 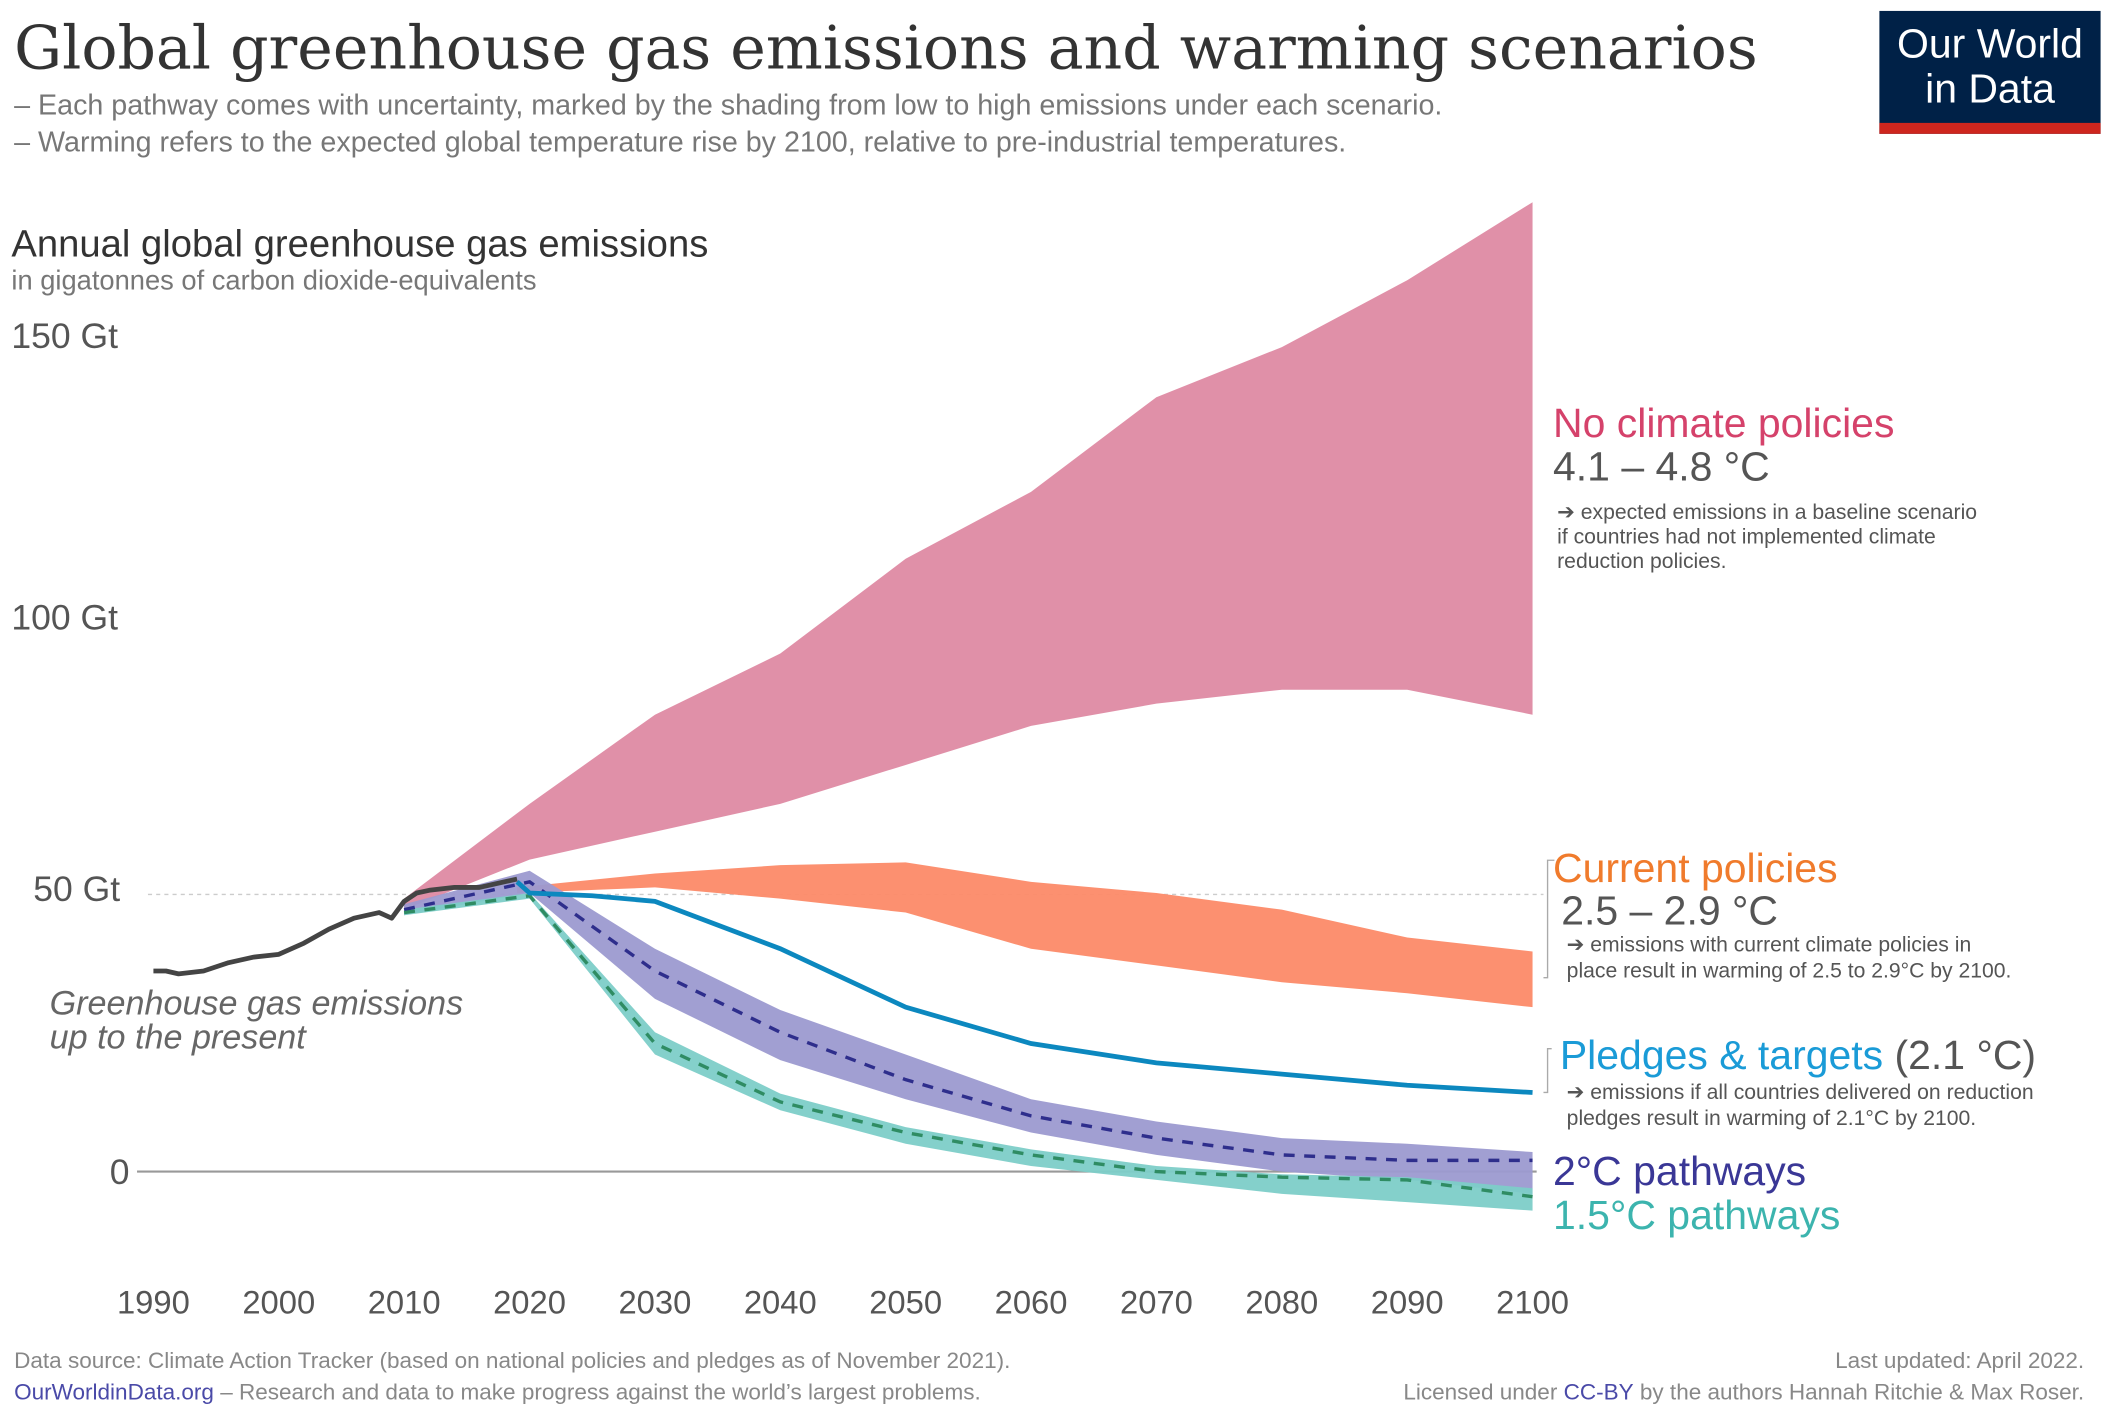 What do you see at coordinates (1281, 1302) in the screenshot?
I see `x-tick-label: 2080` at bounding box center [1281, 1302].